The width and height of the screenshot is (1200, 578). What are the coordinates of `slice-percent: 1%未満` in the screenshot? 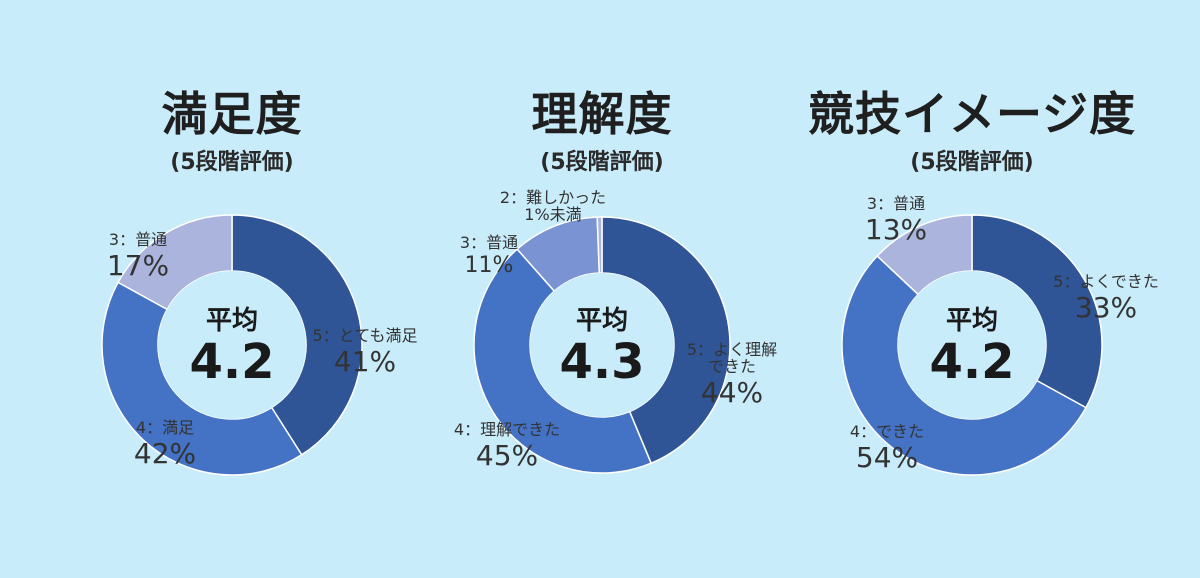 It's located at (553, 214).